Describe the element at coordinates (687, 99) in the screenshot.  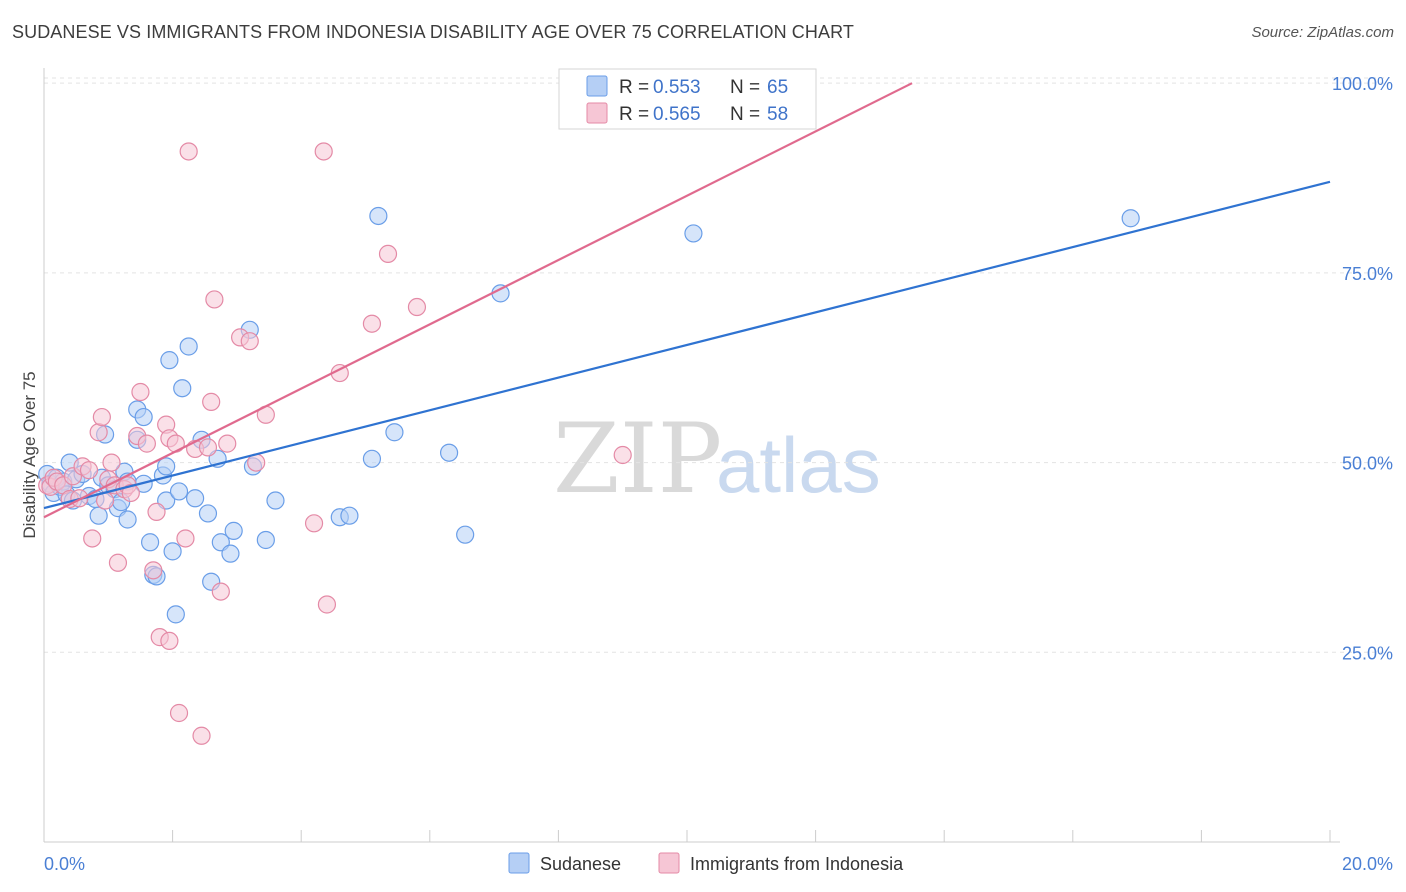
I see `top-legend: R = 0.553 N = 65 R = 0.565 N = 58` at that location.